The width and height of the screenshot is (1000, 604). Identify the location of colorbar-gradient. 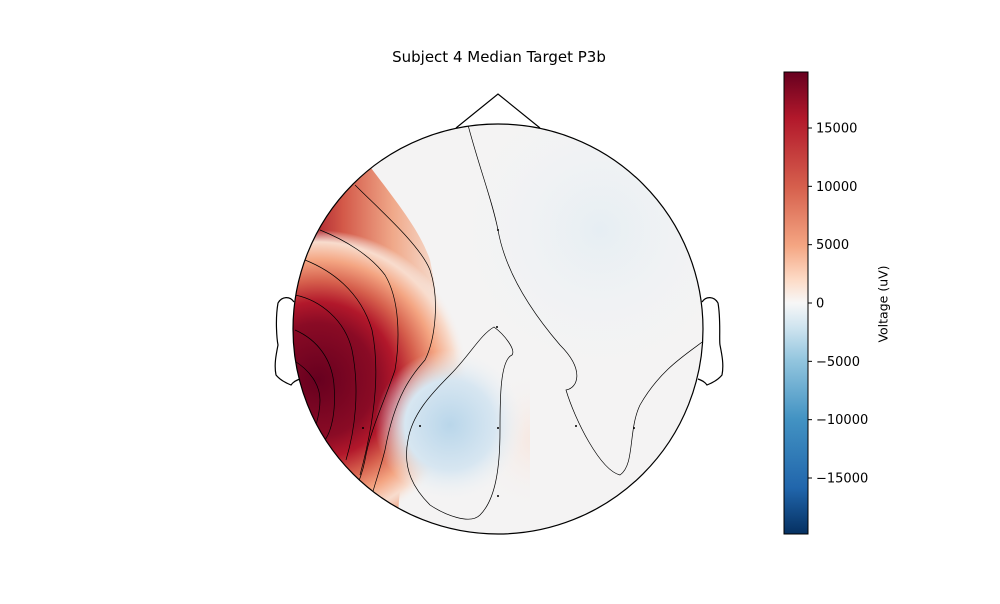
(796, 303).